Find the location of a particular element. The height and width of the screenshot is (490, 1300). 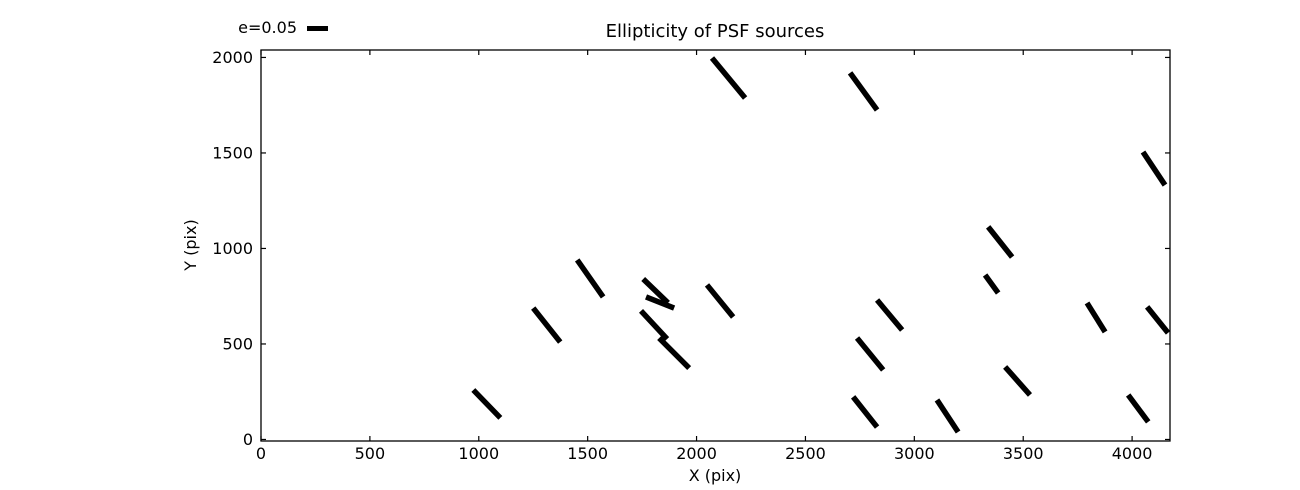

y-tick-label: 0 is located at coordinates (248, 439).